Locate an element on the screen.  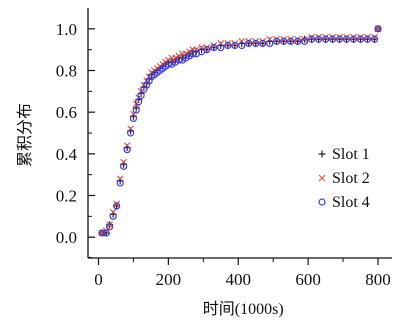
legend-label: Slot 4 is located at coordinates (351, 202).